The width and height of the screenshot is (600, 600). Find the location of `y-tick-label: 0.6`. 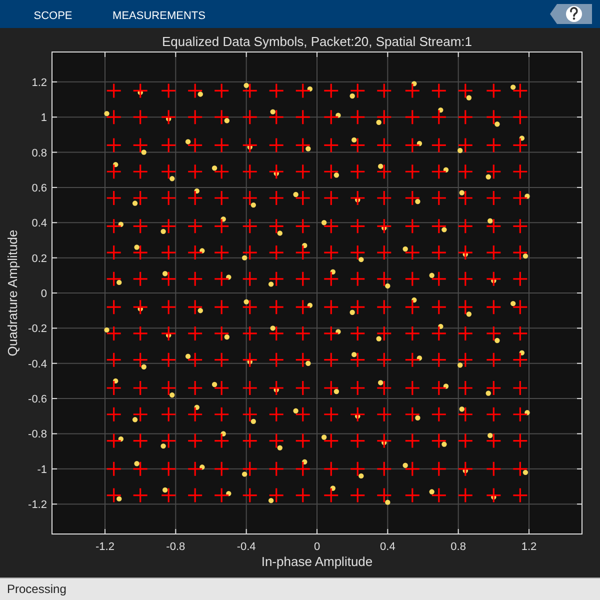

y-tick-label: 0.6 is located at coordinates (39, 188).